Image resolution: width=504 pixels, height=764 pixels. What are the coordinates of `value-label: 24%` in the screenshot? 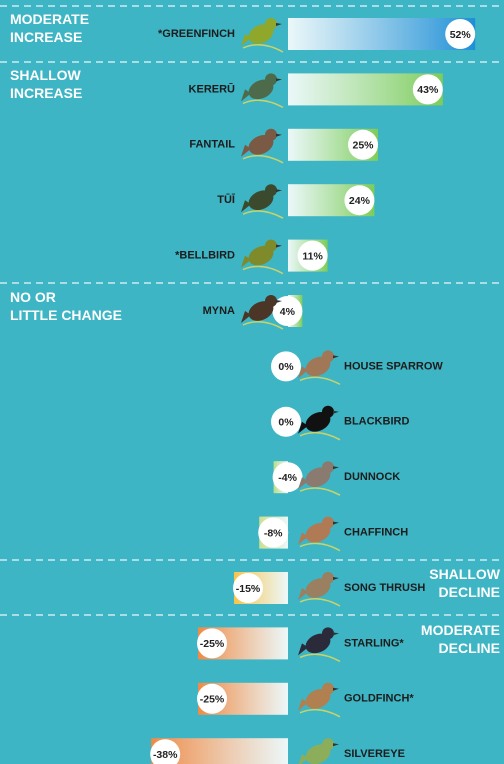 It's located at (360, 201).